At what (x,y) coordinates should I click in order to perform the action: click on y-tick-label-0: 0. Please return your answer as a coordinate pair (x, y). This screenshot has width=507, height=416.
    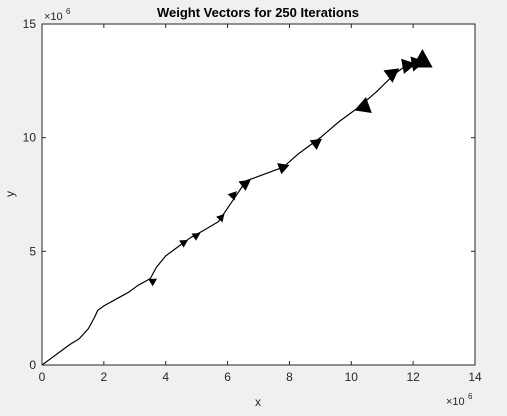
    Looking at the image, I should click on (32, 365).